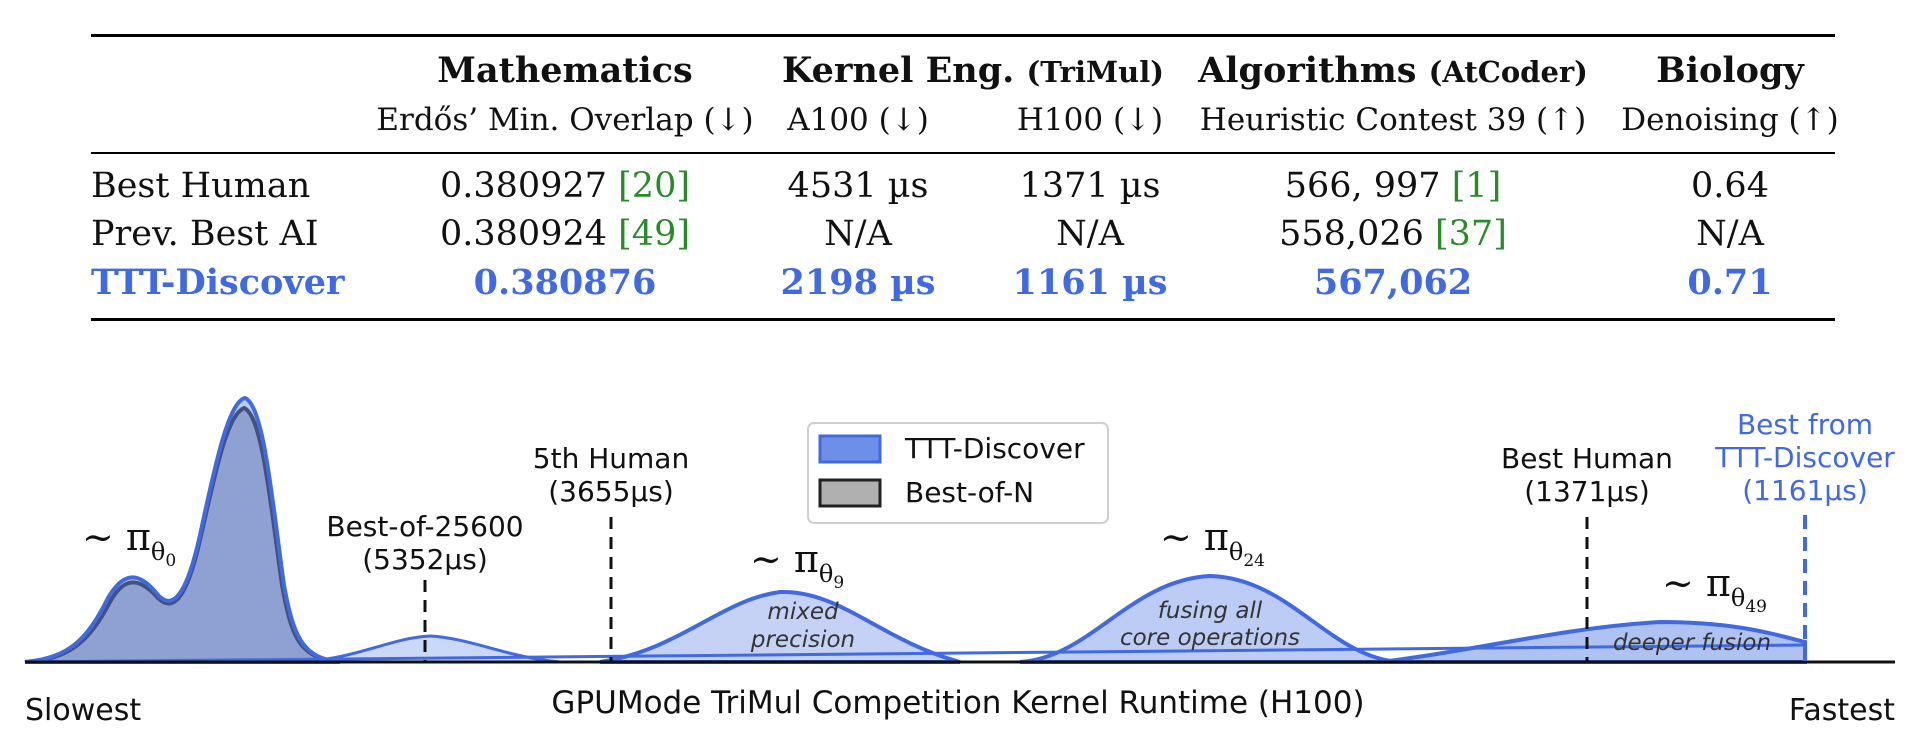 The image size is (1920, 753). What do you see at coordinates (858, 186) in the screenshot?
I see `table-cell: 4531 µs` at bounding box center [858, 186].